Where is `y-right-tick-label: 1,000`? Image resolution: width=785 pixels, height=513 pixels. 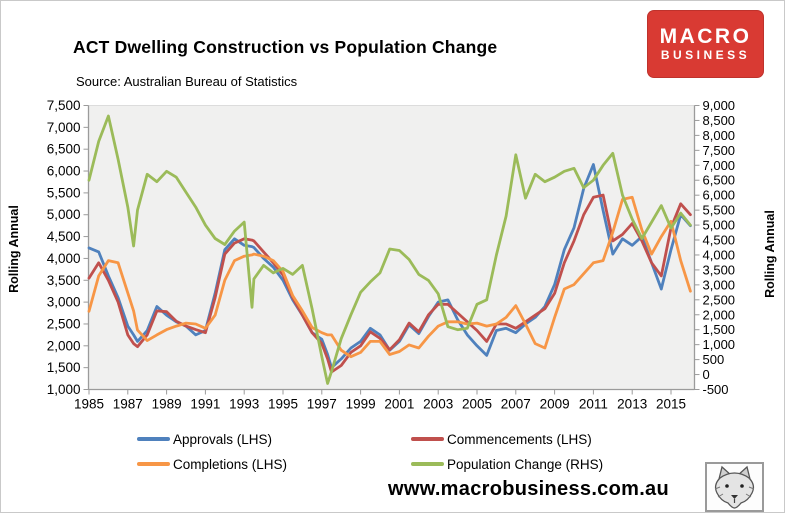 y-right-tick-label: 1,000 is located at coordinates (719, 344).